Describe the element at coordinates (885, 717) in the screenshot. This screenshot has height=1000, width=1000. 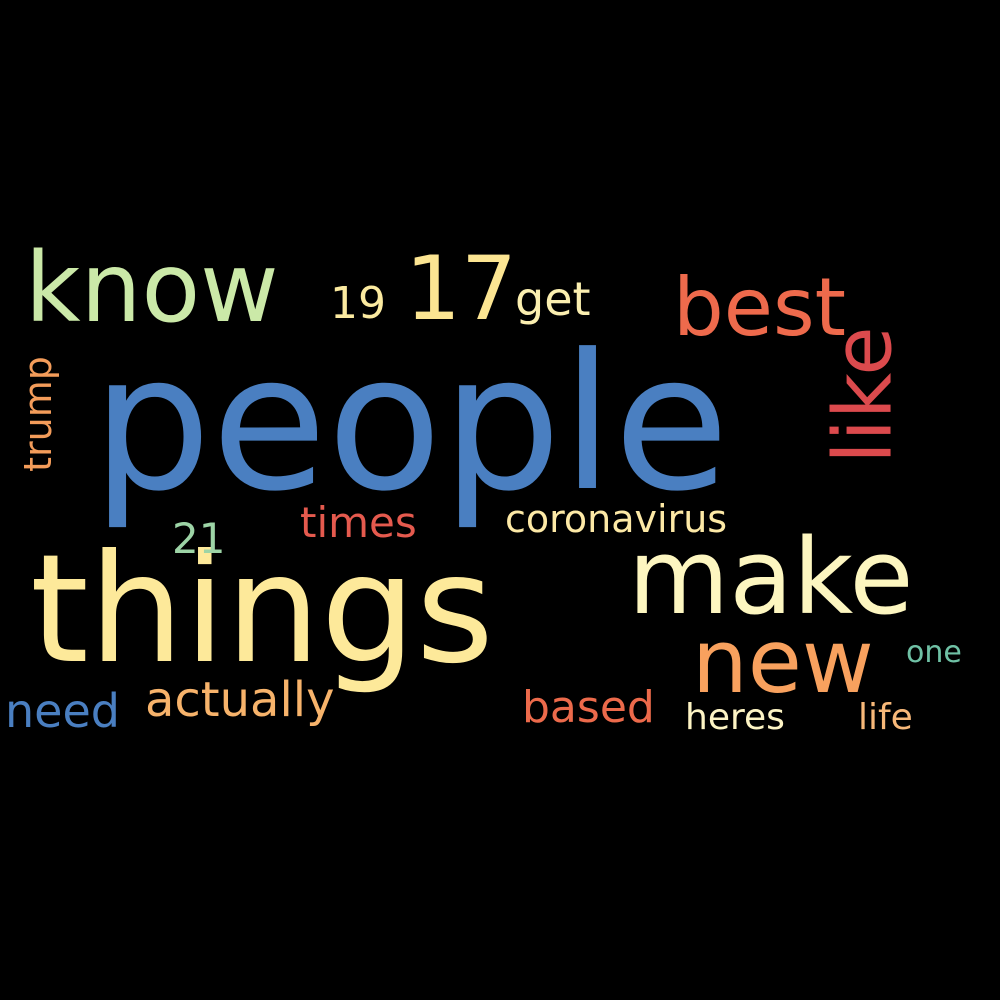
I see `word-life: life` at that location.